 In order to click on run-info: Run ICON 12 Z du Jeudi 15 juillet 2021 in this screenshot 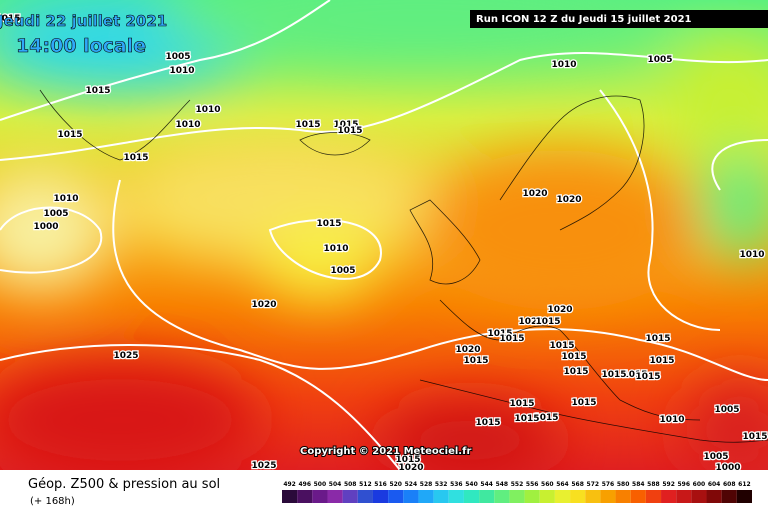, I will do `click(584, 19)`.